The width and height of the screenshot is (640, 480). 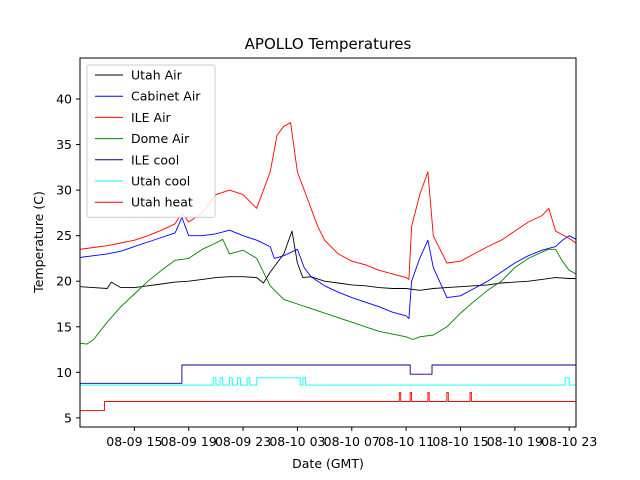 I want to click on legend-label: Cabinet Air, so click(x=166, y=96).